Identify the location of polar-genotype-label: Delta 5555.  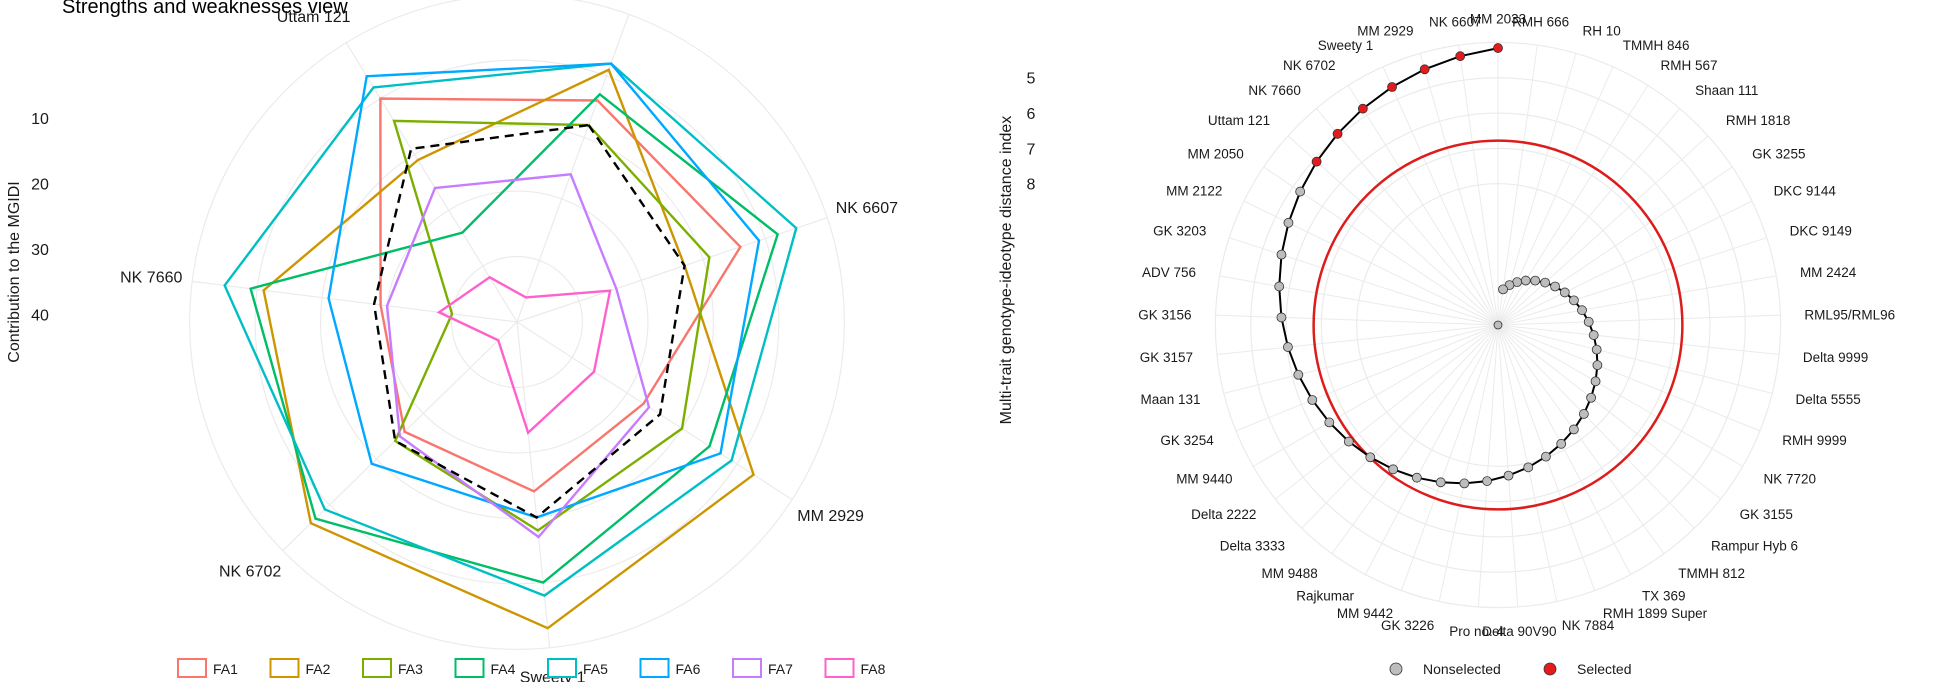
(1827, 399).